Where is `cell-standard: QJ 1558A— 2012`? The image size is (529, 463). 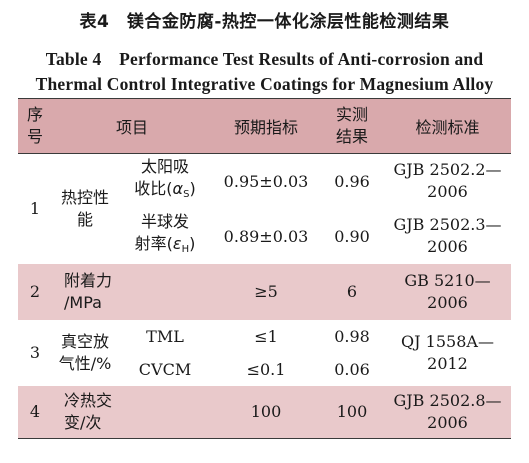 cell-standard: QJ 1558A— 2012 is located at coordinates (447, 353).